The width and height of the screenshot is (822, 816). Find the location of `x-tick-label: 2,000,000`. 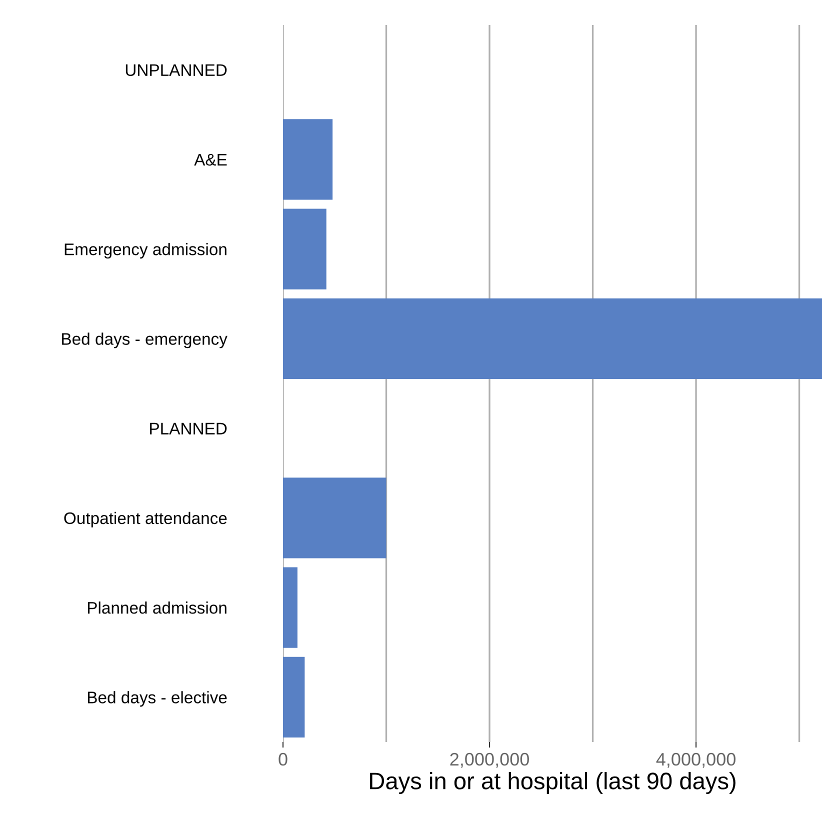

x-tick-label: 2,000,000 is located at coordinates (489, 760).